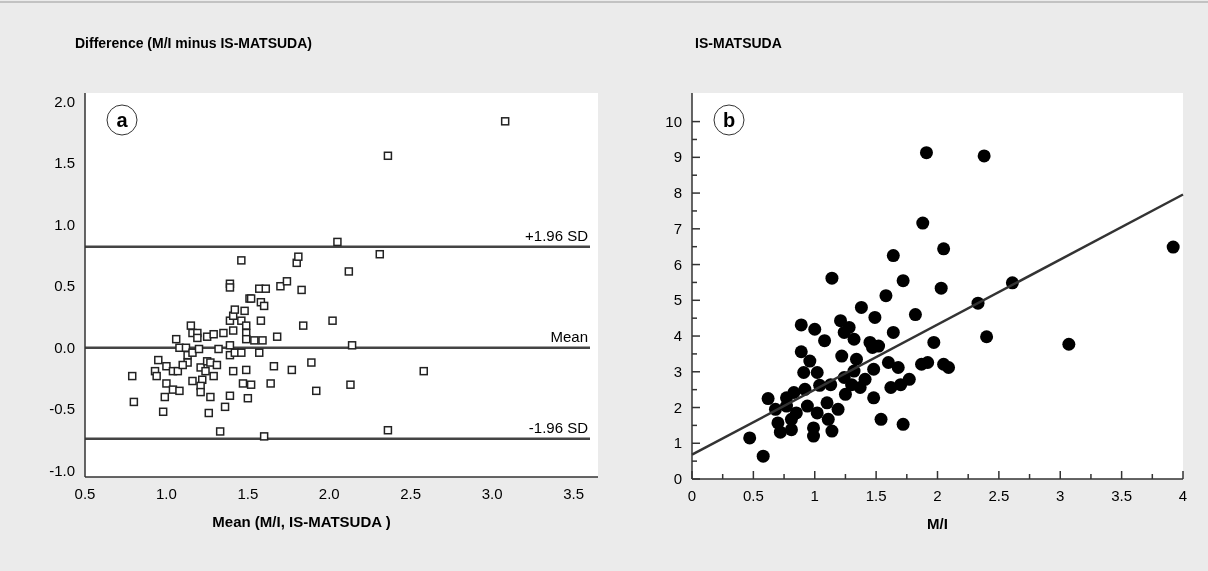  What do you see at coordinates (677, 371) in the screenshot?
I see `y-tick-label: 3` at bounding box center [677, 371].